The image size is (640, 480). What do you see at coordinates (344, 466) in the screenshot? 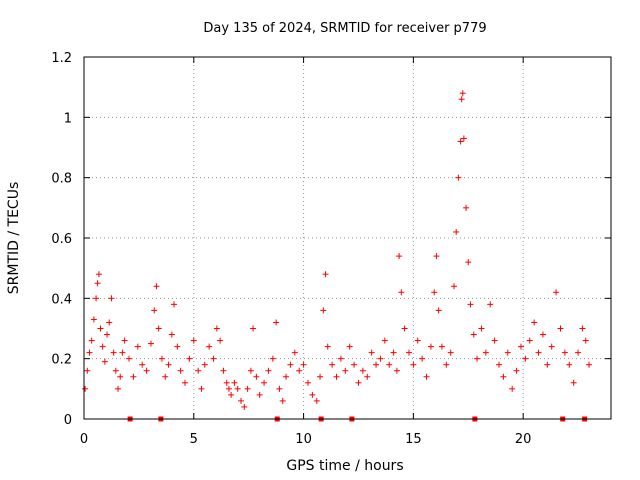
I see `x-axis-label: GPS time / hours` at bounding box center [344, 466].